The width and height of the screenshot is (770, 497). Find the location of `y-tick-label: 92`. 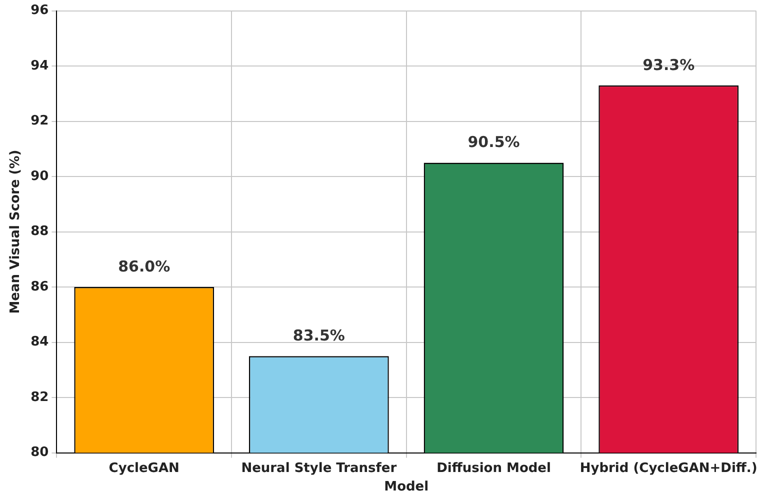

y-tick-label: 92 is located at coordinates (39, 121).